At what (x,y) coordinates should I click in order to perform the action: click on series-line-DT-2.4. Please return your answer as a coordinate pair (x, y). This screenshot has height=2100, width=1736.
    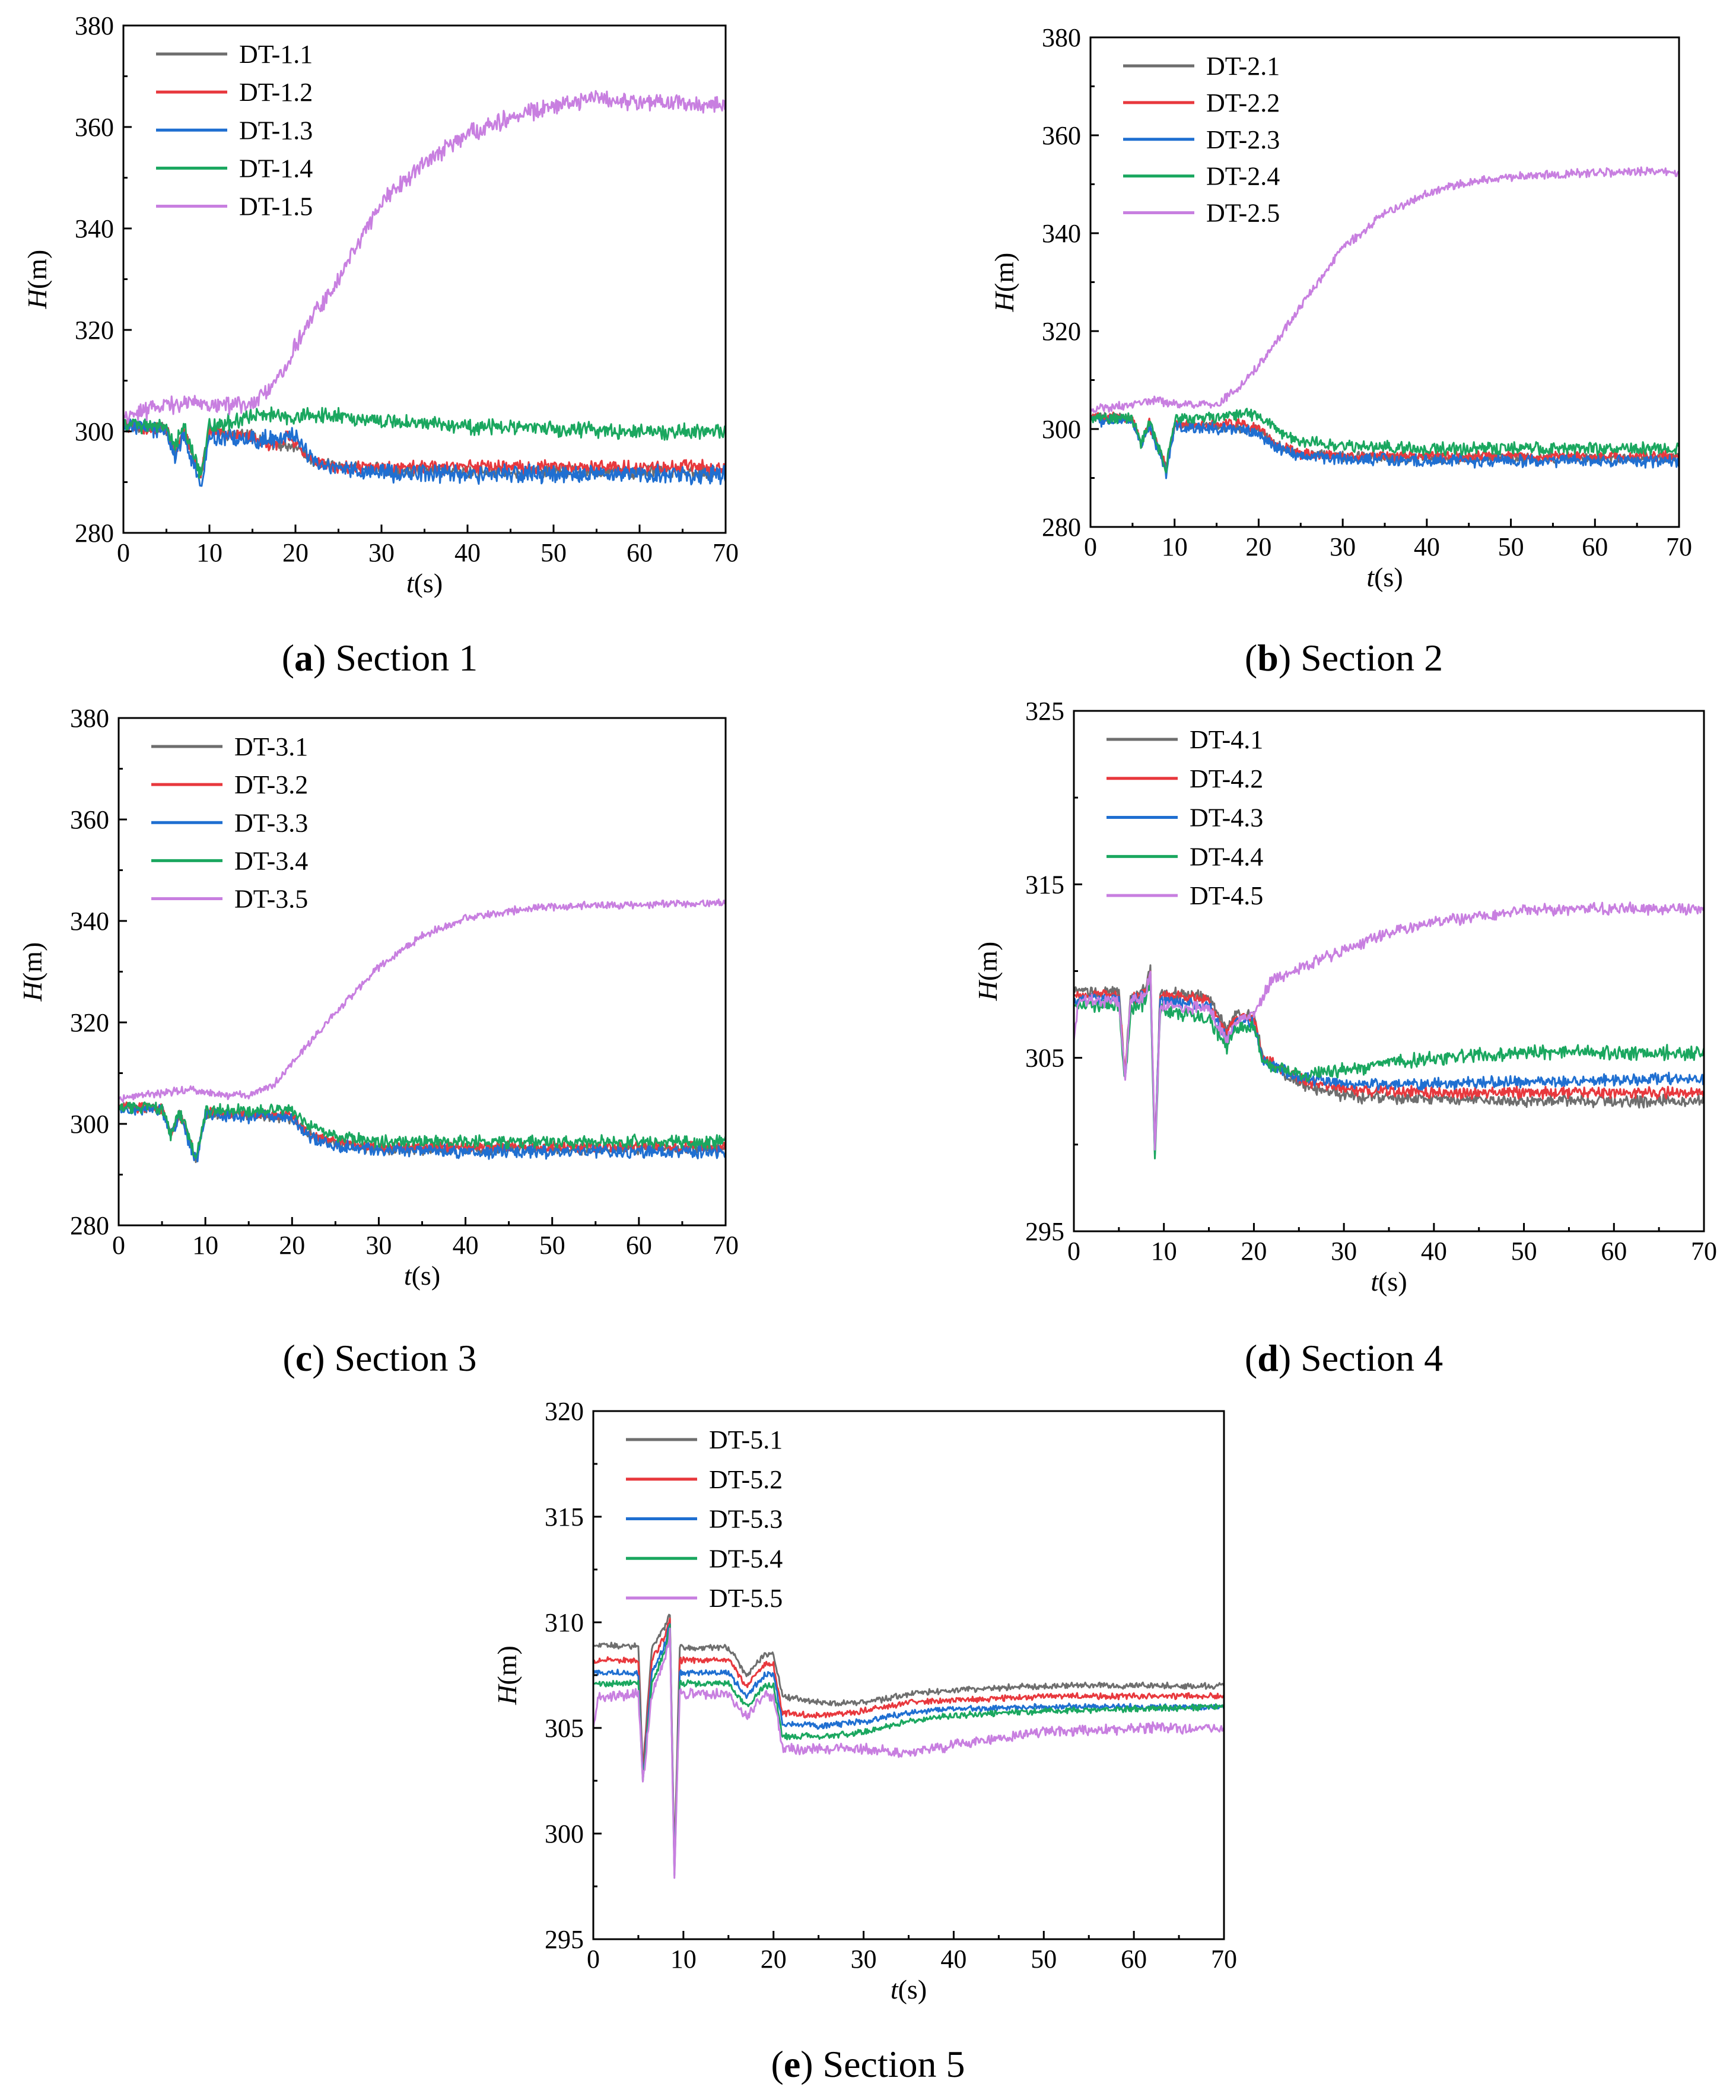
    Looking at the image, I should click on (1385, 441).